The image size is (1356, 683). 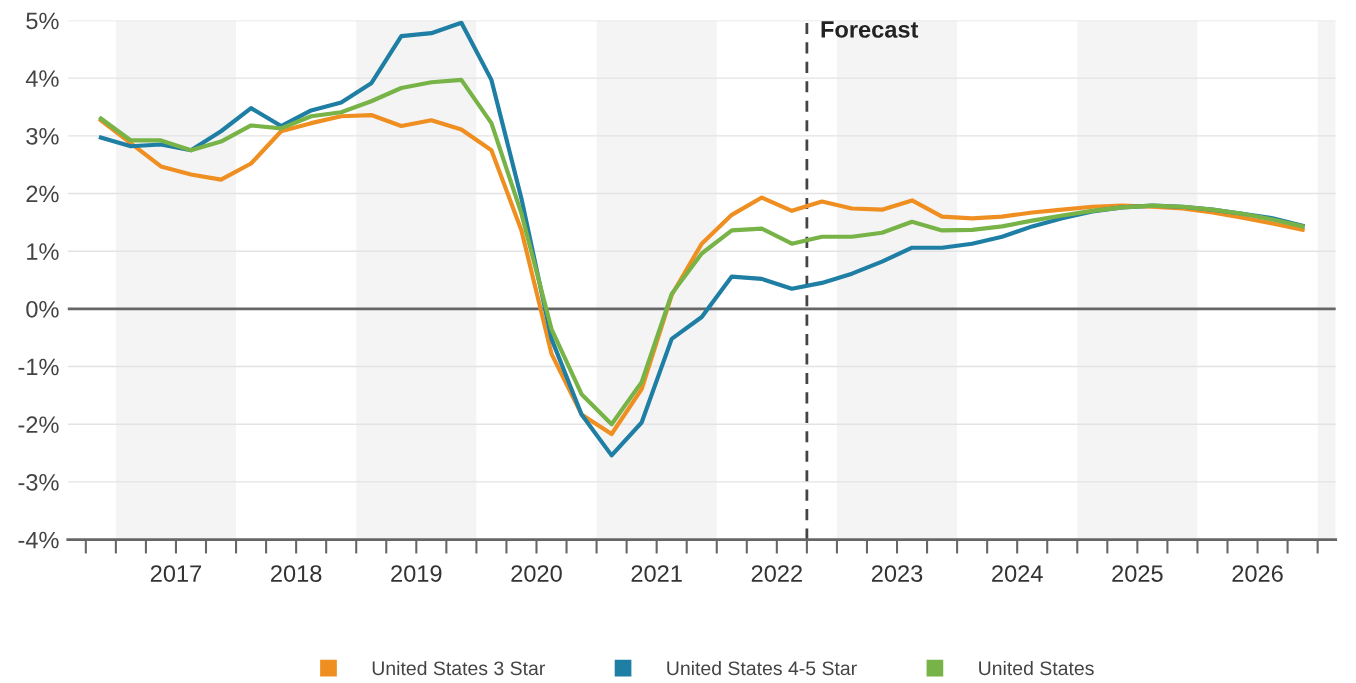 I want to click on x-tick-label: 2023, so click(x=897, y=573).